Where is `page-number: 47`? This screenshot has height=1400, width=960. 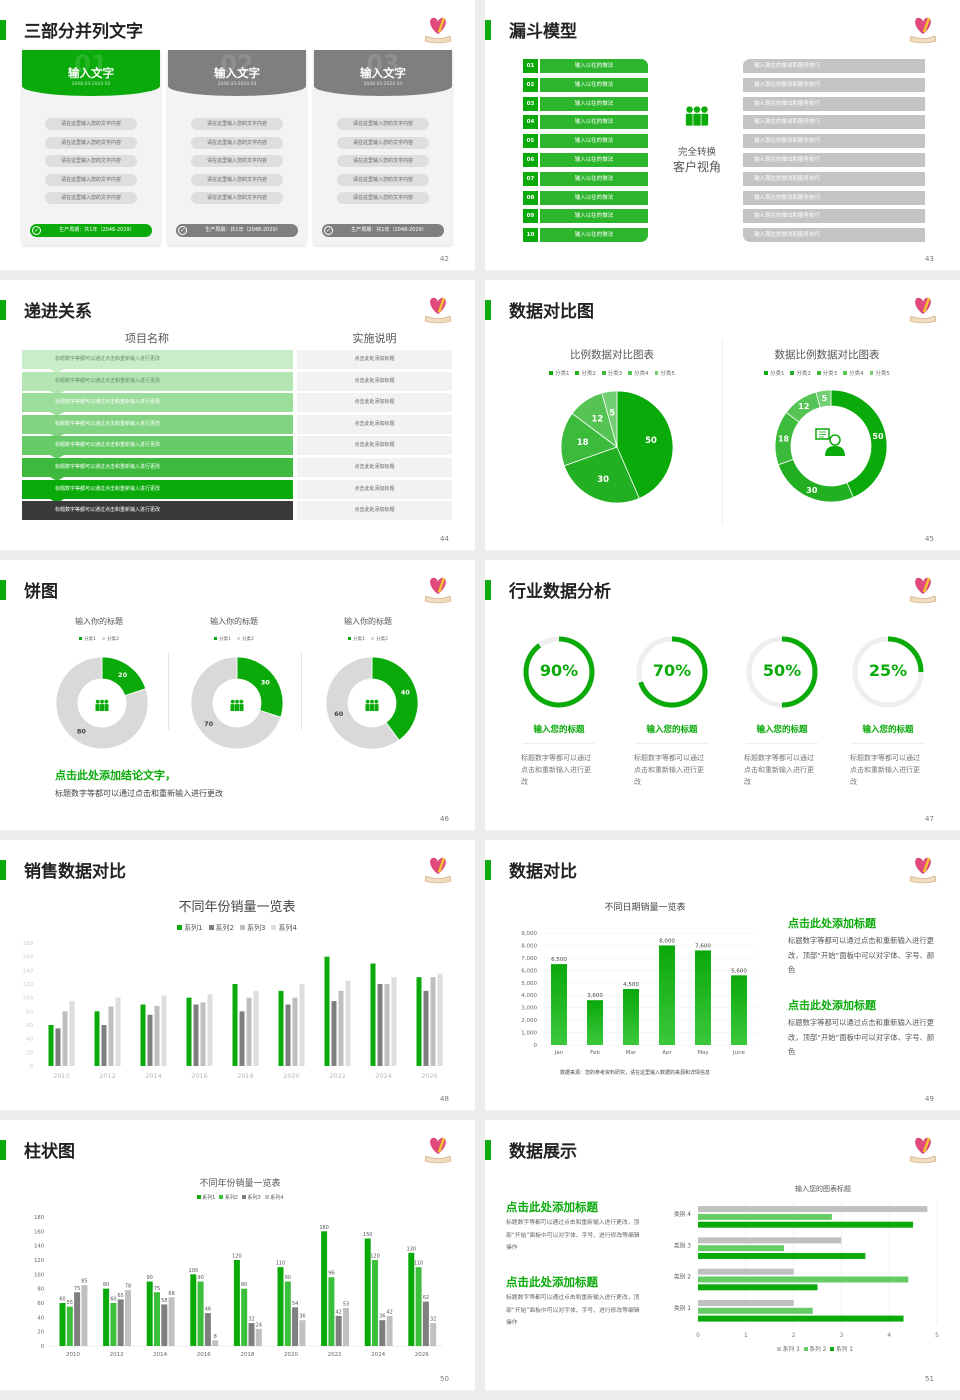 page-number: 47 is located at coordinates (929, 819).